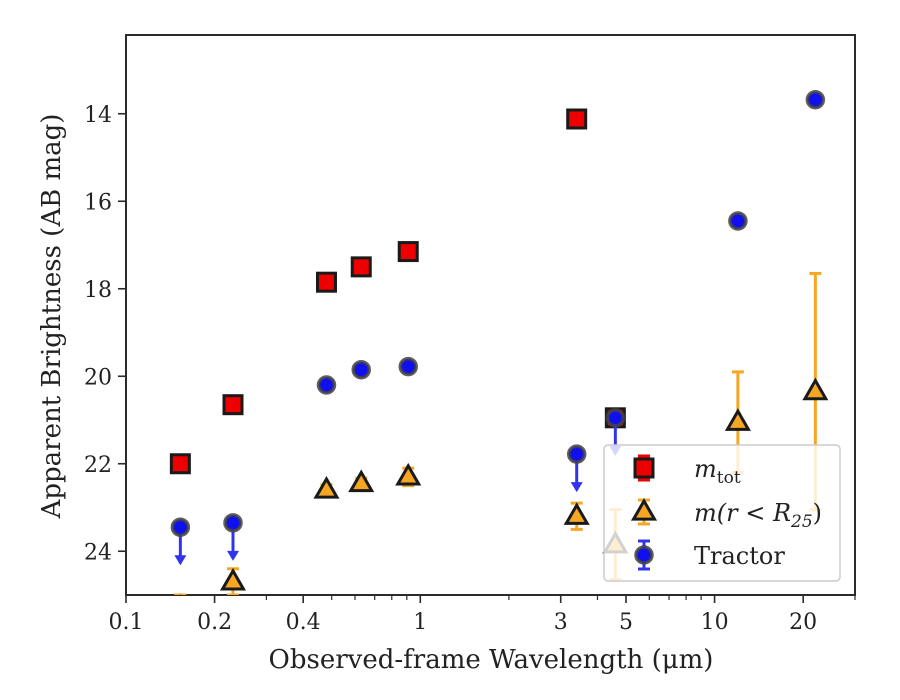  What do you see at coordinates (126, 622) in the screenshot?
I see `x-tick-label: 0.1` at bounding box center [126, 622].